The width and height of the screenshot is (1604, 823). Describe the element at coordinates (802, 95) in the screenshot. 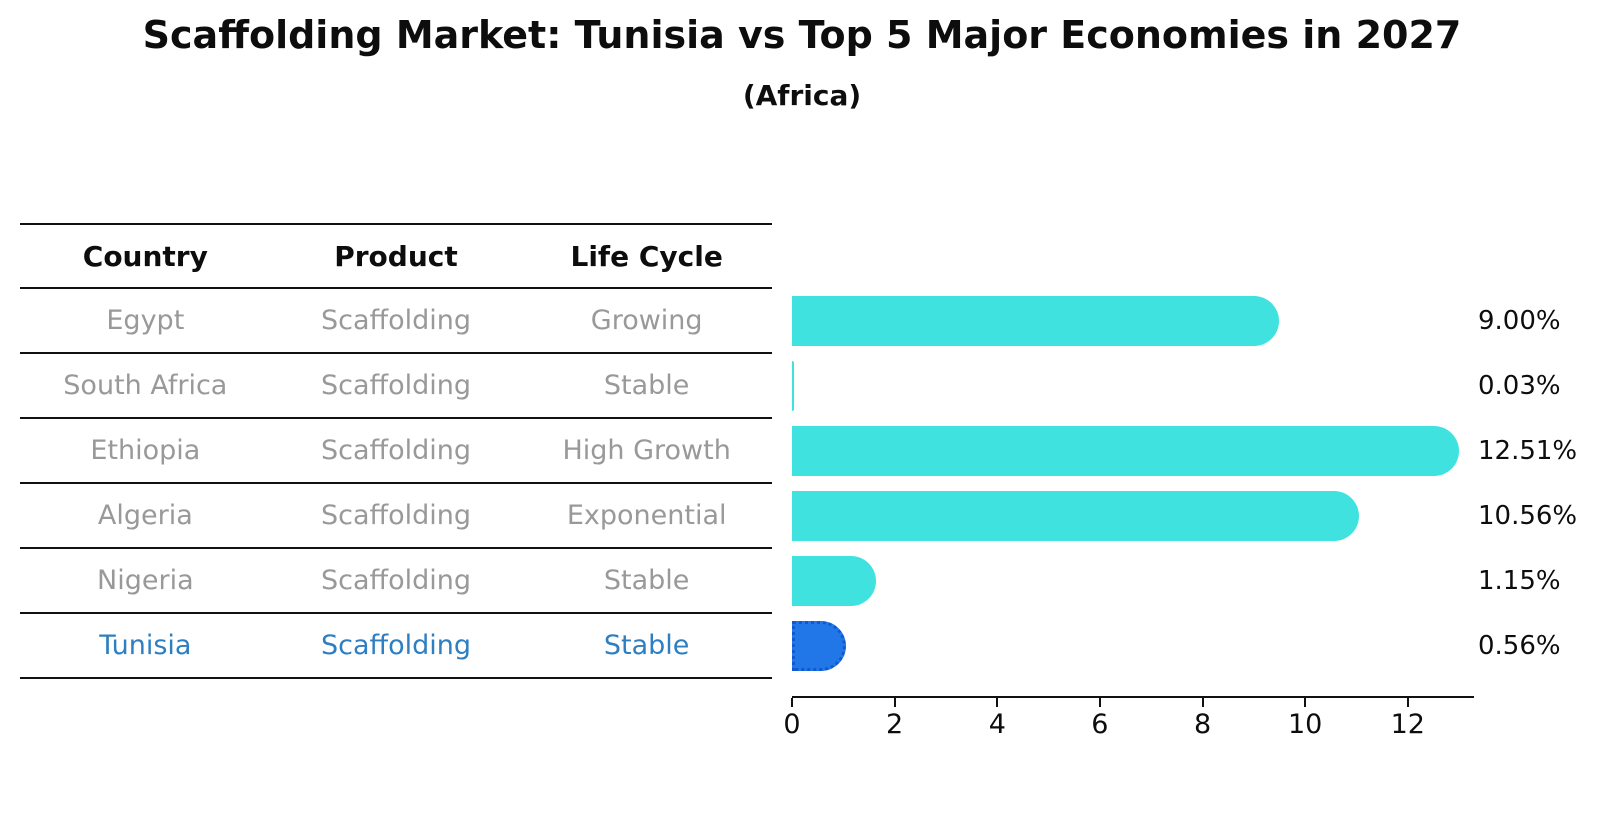

I see `chart-subtitle: (Africa)` at that location.